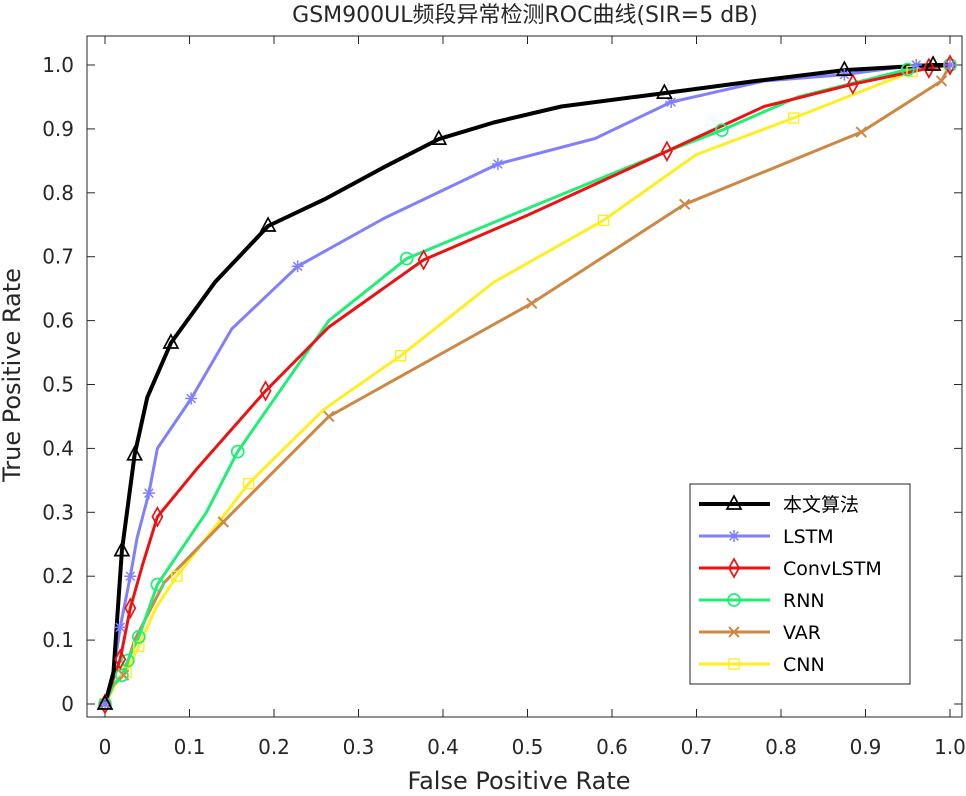 The image size is (966, 796). Describe the element at coordinates (528, 747) in the screenshot. I see `x-tick-label: 0.5` at that location.